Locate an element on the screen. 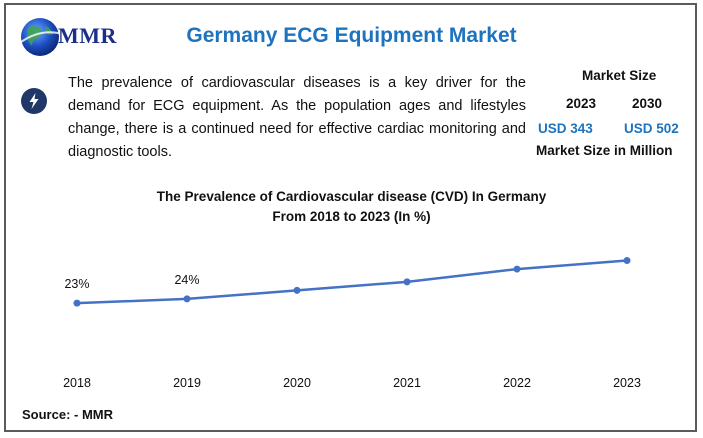 The width and height of the screenshot is (703, 438). market-size-year-start: 2023 is located at coordinates (581, 103).